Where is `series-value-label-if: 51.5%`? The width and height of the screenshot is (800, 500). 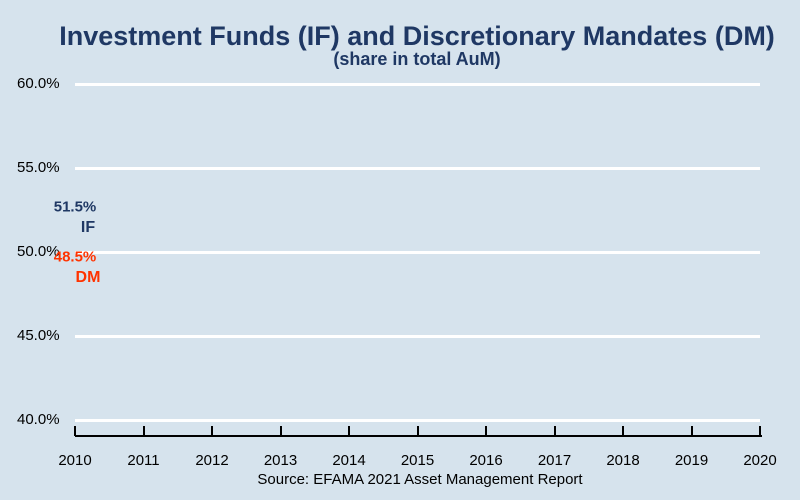 series-value-label-if: 51.5% is located at coordinates (75, 207).